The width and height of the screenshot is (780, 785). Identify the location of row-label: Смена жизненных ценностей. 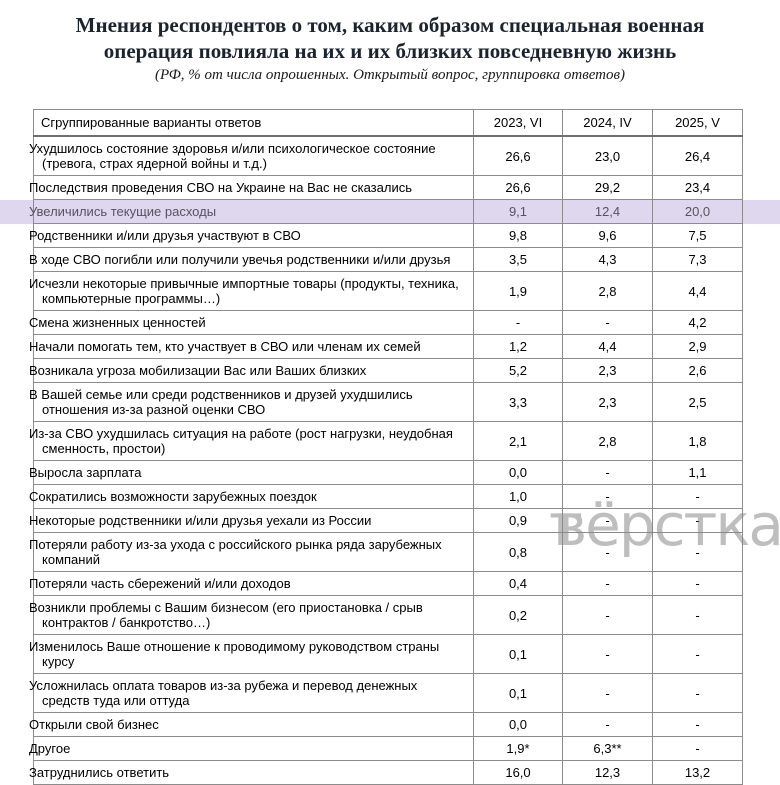
(251, 322).